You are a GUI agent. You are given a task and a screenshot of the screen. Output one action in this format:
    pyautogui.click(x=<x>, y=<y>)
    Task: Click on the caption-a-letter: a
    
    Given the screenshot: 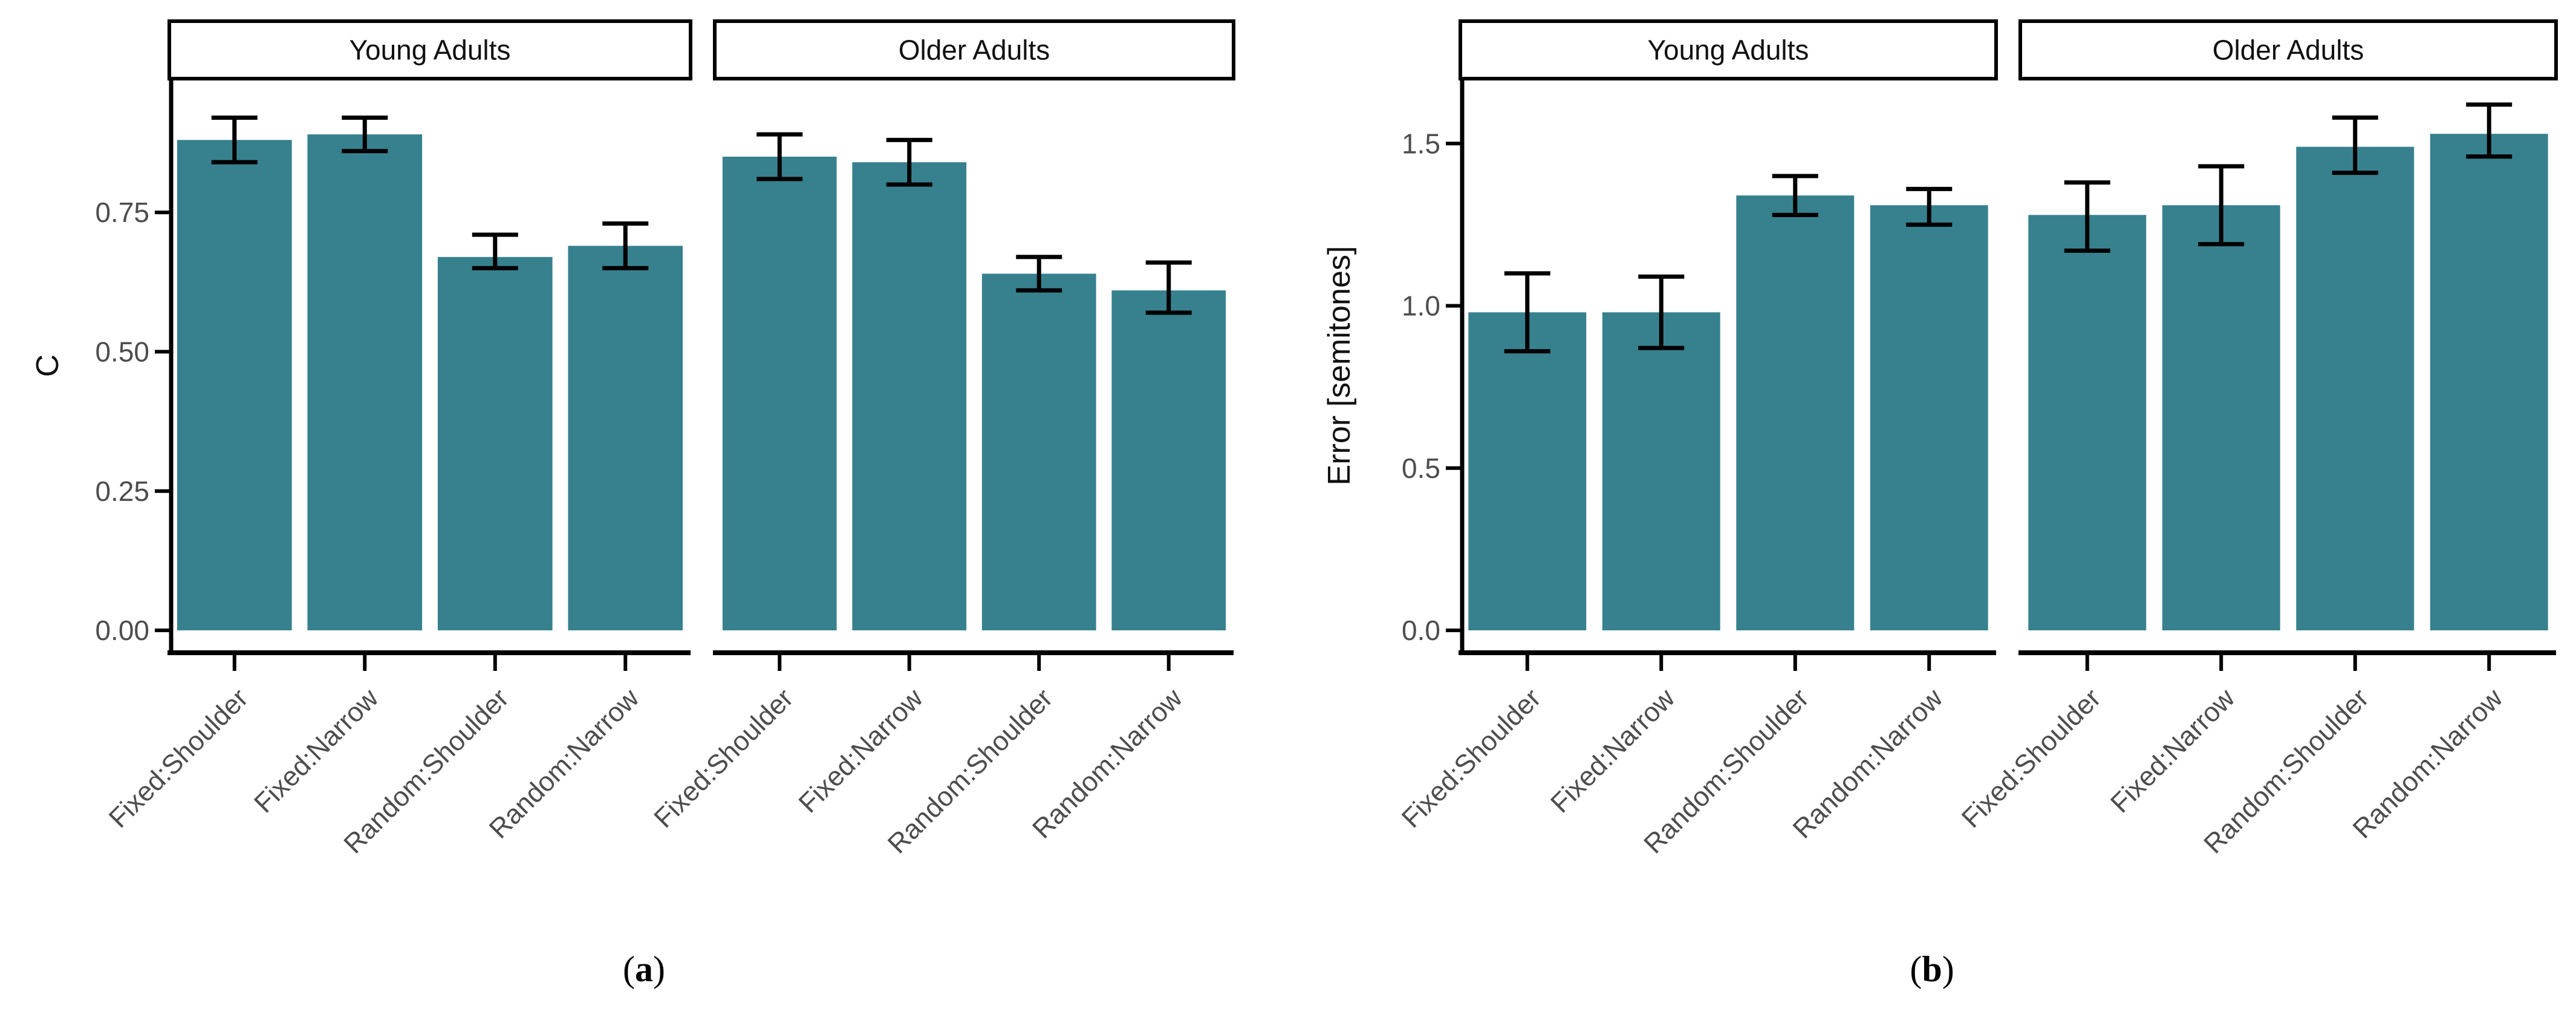 What is the action you would take?
    pyautogui.click(x=644, y=969)
    